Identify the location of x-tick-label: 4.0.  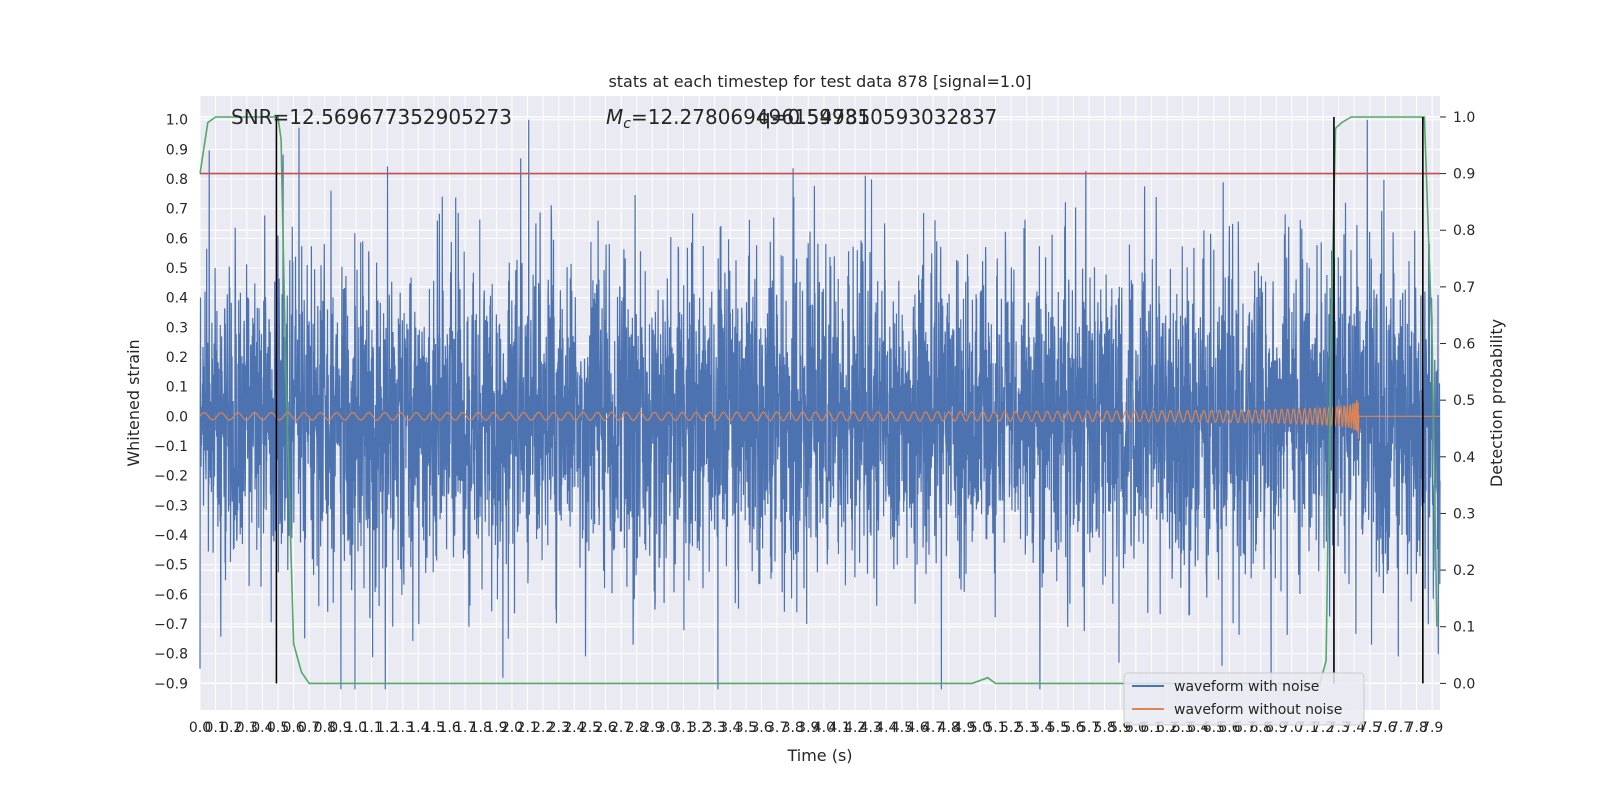
(824, 728).